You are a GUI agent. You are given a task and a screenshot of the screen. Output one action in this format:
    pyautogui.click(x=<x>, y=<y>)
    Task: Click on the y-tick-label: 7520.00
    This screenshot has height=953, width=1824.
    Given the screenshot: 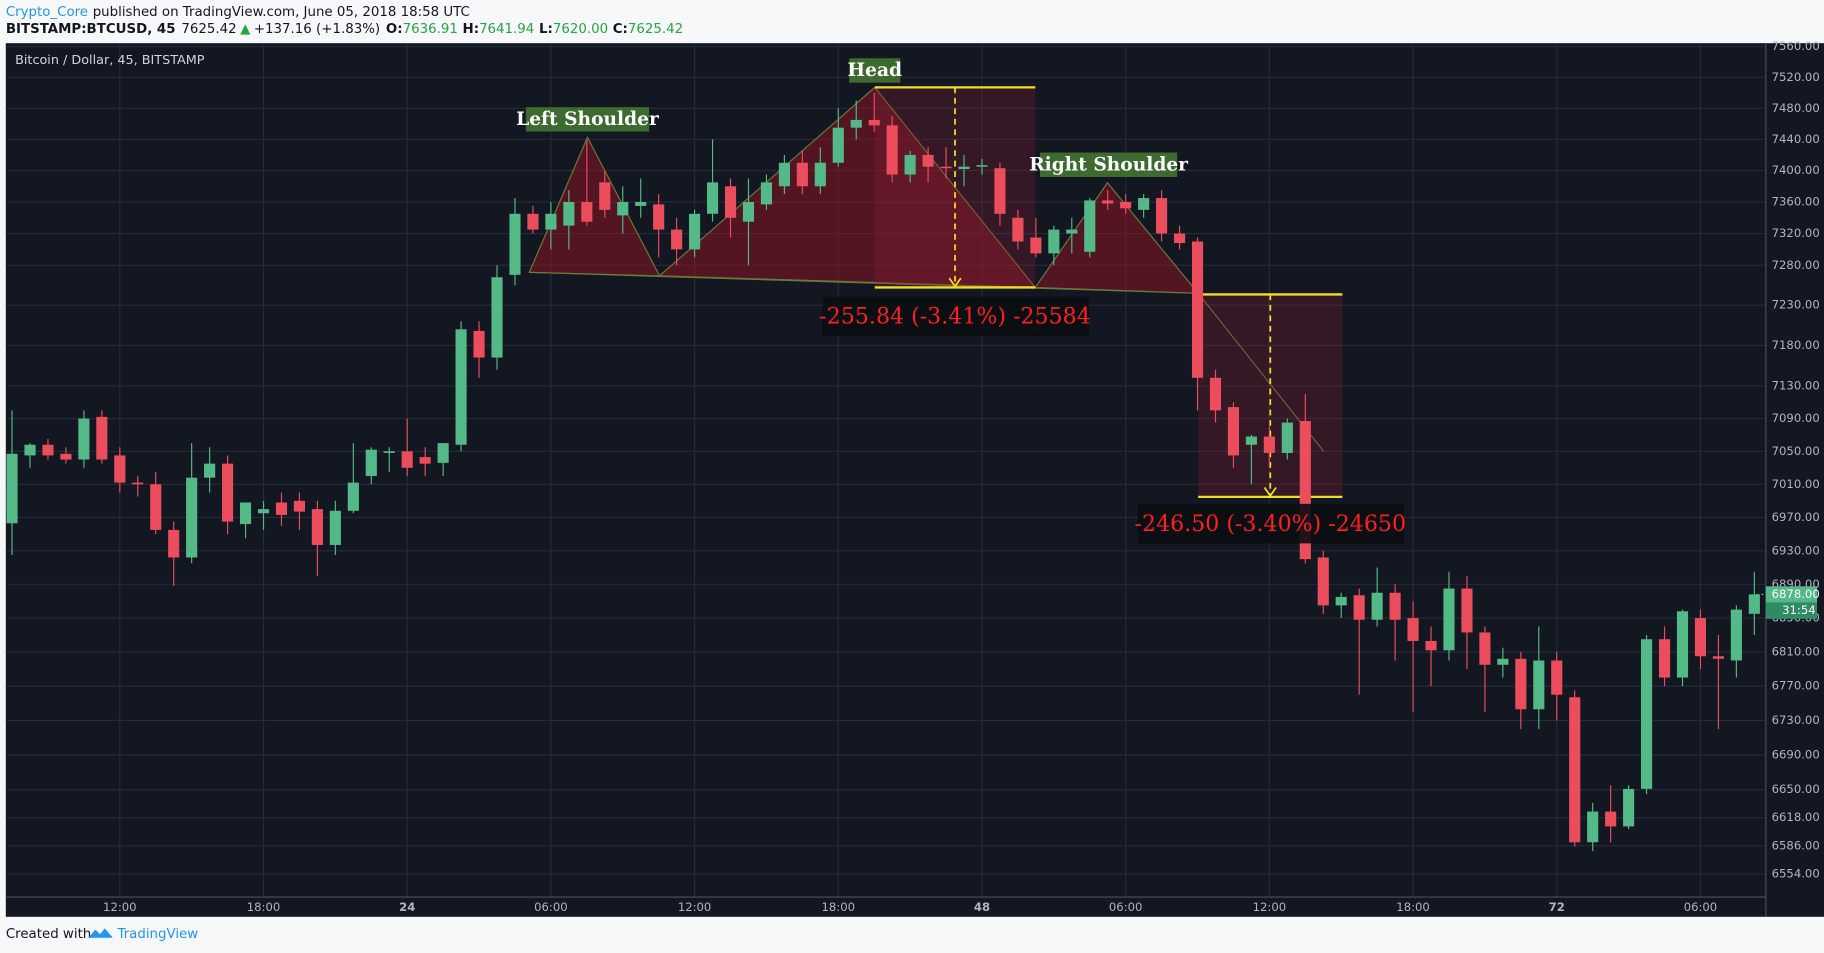 What is the action you would take?
    pyautogui.click(x=1796, y=77)
    